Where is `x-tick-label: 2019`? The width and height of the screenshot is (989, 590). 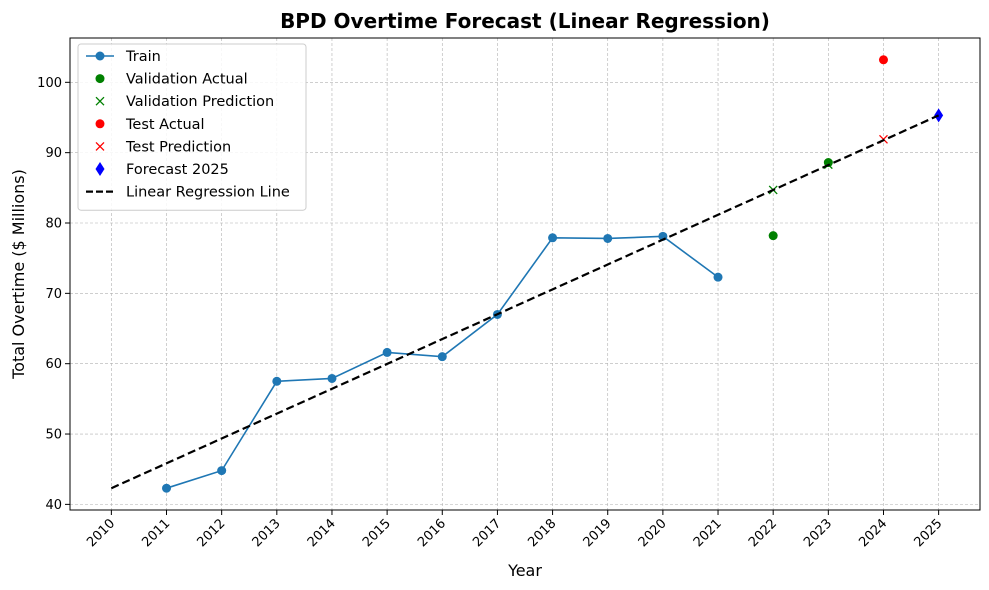 x-tick-label: 2019 is located at coordinates (598, 533).